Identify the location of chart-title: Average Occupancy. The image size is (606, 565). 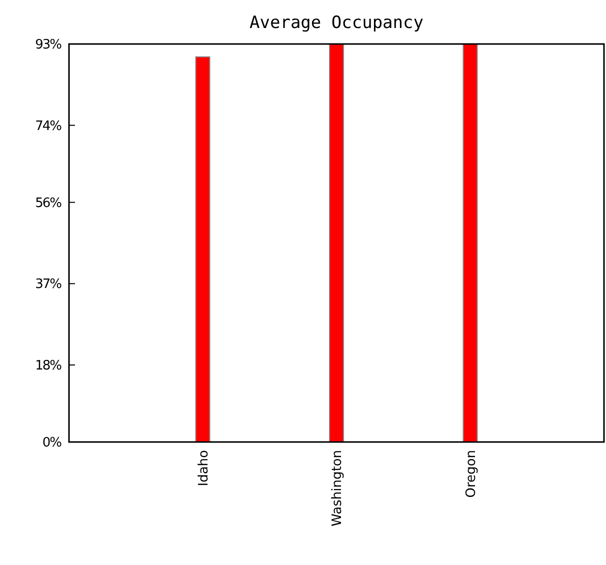
(337, 23).